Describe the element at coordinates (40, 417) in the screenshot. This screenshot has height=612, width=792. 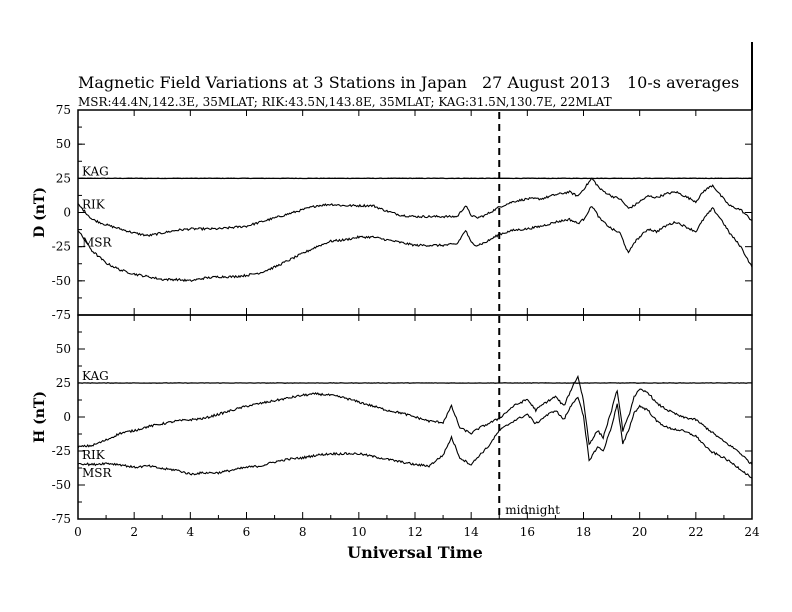
I see `y-axis-label: H (nT)` at that location.